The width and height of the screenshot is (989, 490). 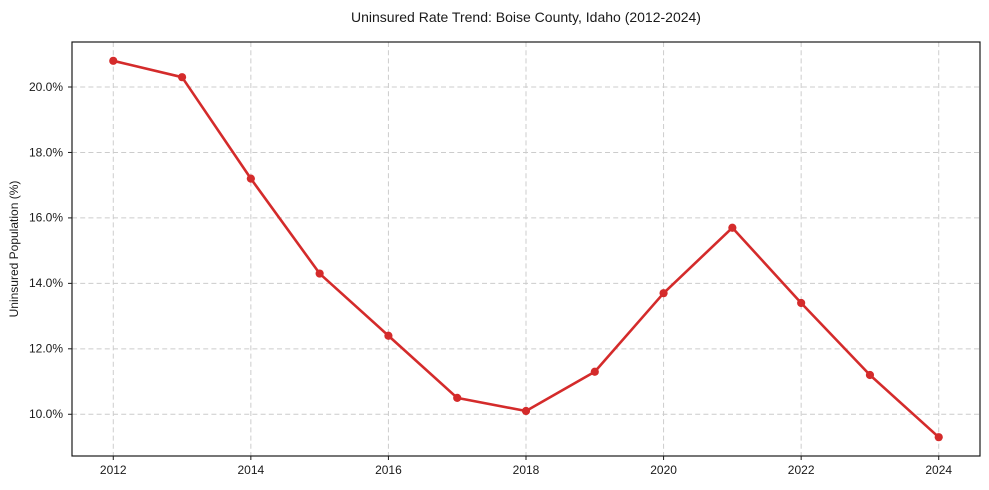 I want to click on x-tick-label: 2012, so click(x=113, y=470).